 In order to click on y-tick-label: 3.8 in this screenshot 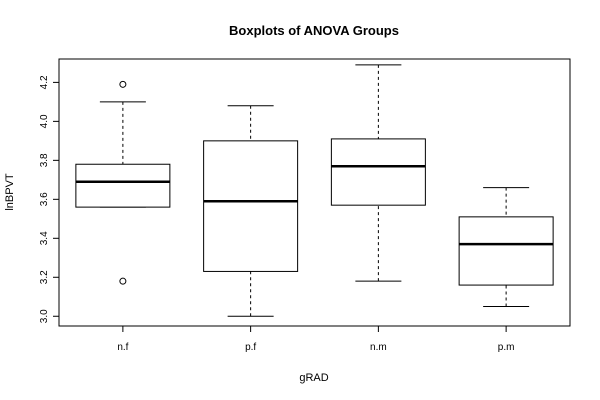, I will do `click(44, 160)`.